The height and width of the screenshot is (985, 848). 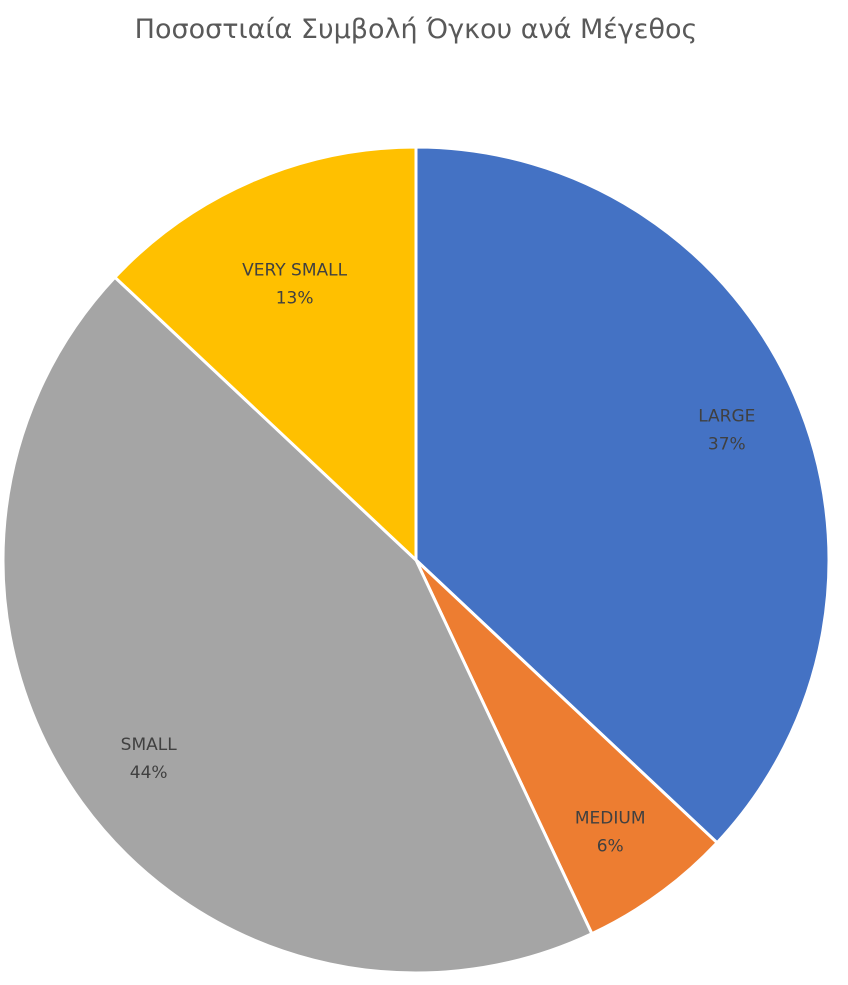 What do you see at coordinates (566, 747) in the screenshot?
I see `pie-slice-medium` at bounding box center [566, 747].